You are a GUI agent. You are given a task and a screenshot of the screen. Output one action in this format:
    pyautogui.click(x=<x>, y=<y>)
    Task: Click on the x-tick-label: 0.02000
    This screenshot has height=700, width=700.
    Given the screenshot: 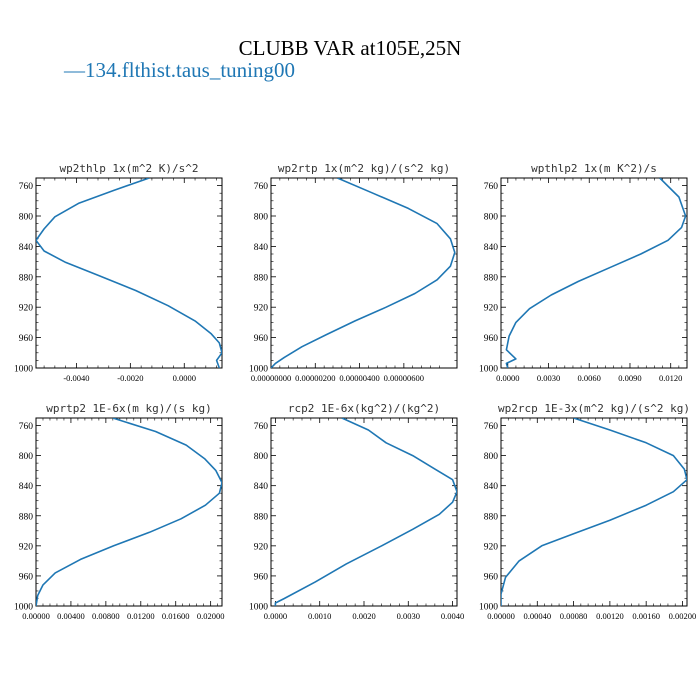 What is the action you would take?
    pyautogui.click(x=211, y=616)
    